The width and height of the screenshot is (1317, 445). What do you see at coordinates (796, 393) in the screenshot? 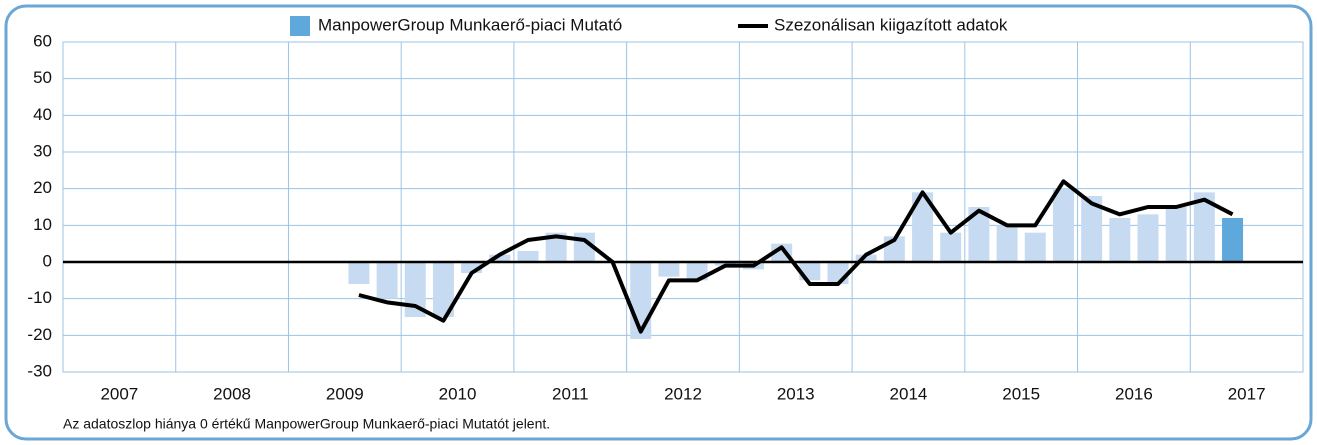
I see `x-tick-label: 2013` at bounding box center [796, 393].